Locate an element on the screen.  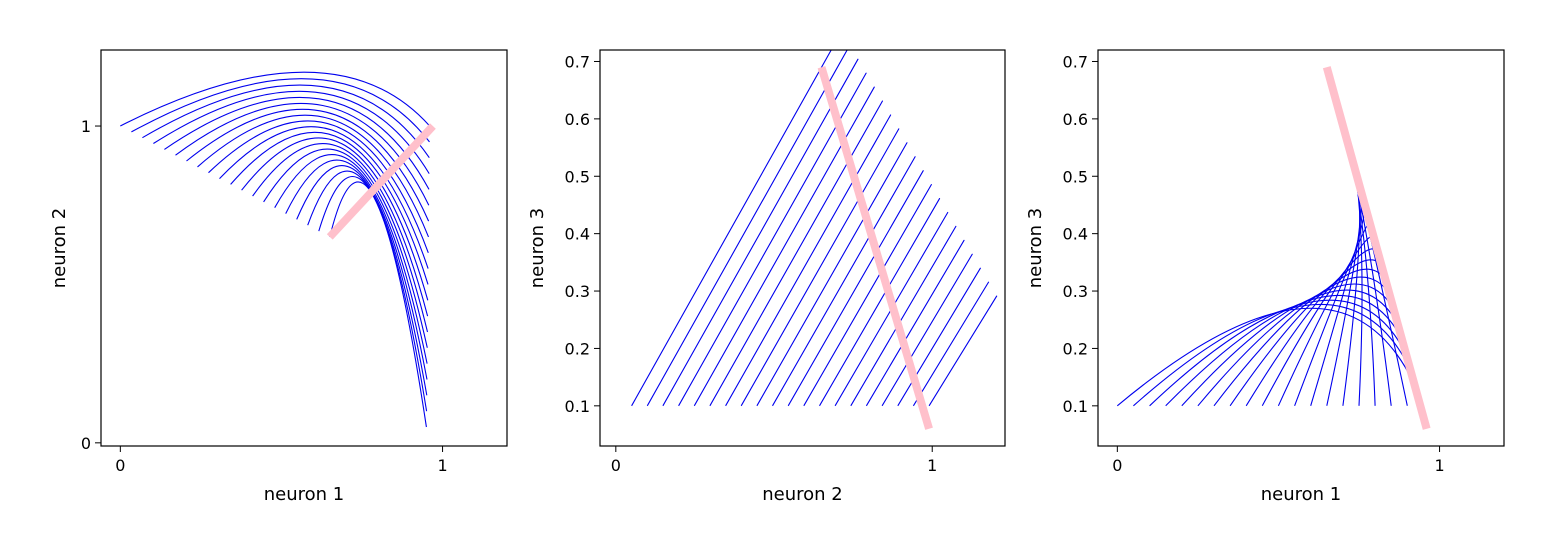
y-tick-label: 0 is located at coordinates (86, 443).